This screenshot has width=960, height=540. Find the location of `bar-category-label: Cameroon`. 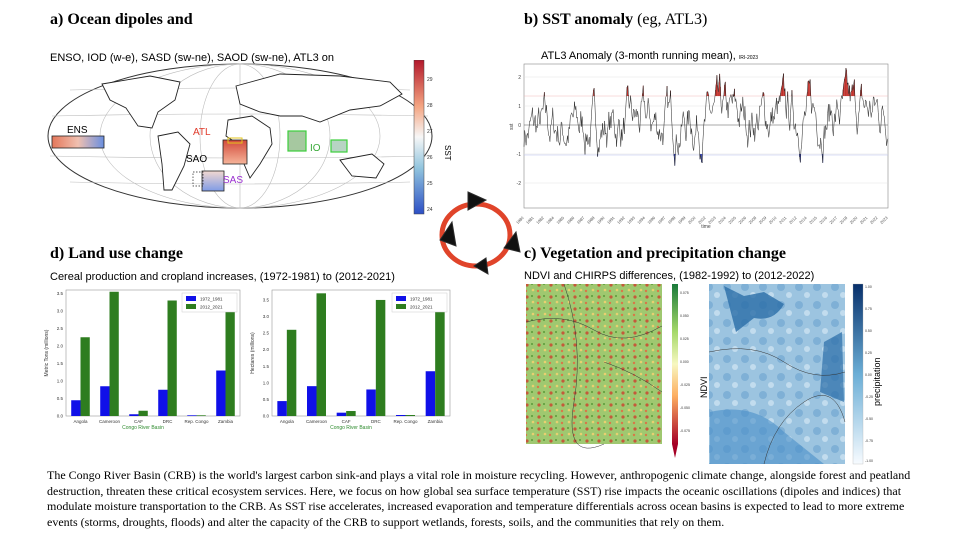

bar-category-label: Cameroon is located at coordinates (110, 421).